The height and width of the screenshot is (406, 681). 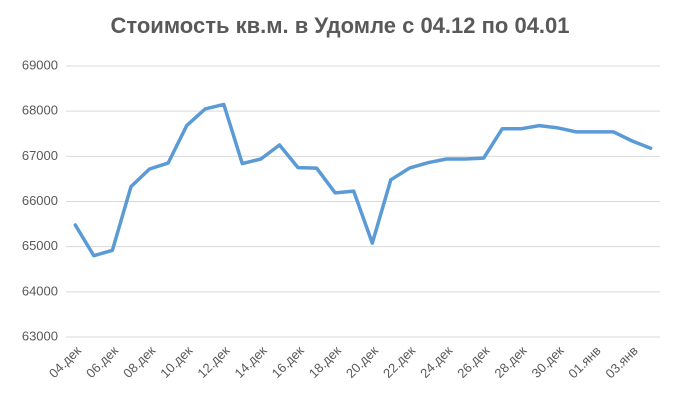 What do you see at coordinates (213, 362) in the screenshot?
I see `x-tick-label: 12.дек` at bounding box center [213, 362].